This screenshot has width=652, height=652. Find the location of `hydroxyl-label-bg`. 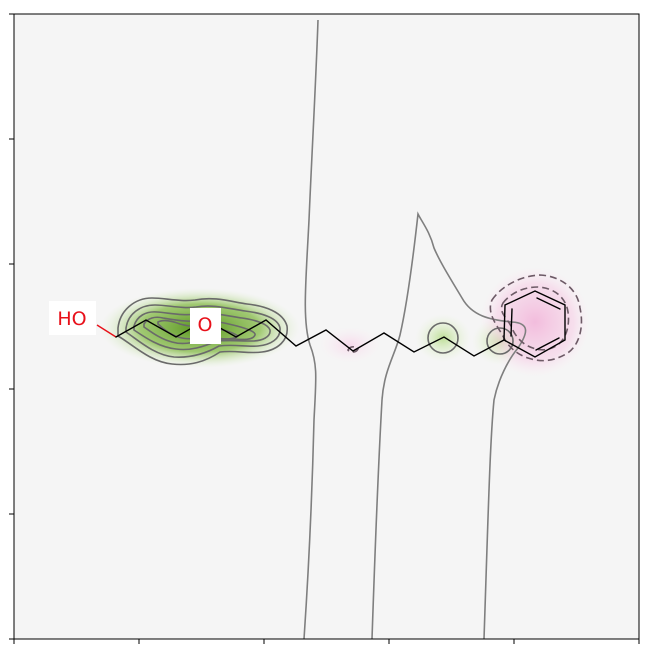

hydroxyl-label-bg is located at coordinates (72, 318).